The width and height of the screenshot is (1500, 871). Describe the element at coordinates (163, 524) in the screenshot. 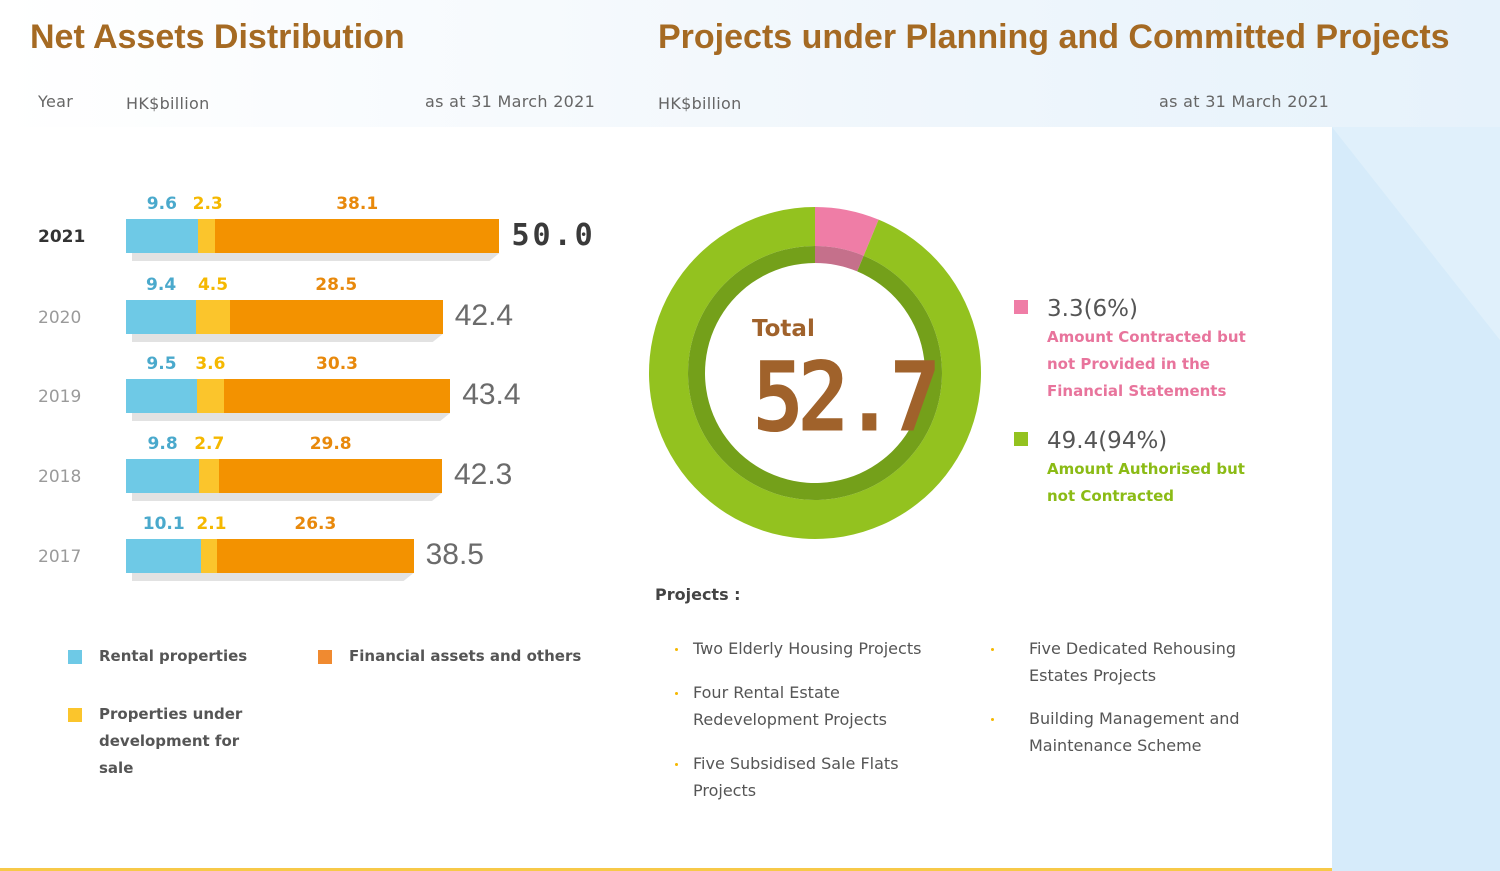

I see `bar-value-label: 10.1` at that location.